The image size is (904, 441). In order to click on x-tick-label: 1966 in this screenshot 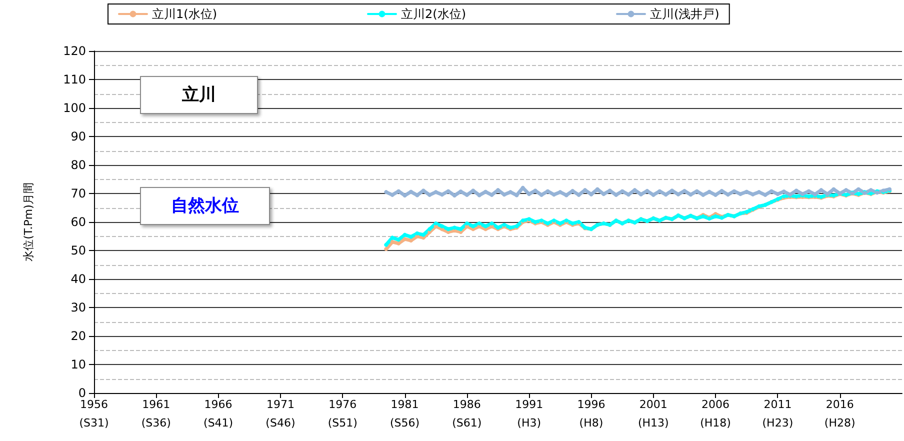, I will do `click(218, 404)`.